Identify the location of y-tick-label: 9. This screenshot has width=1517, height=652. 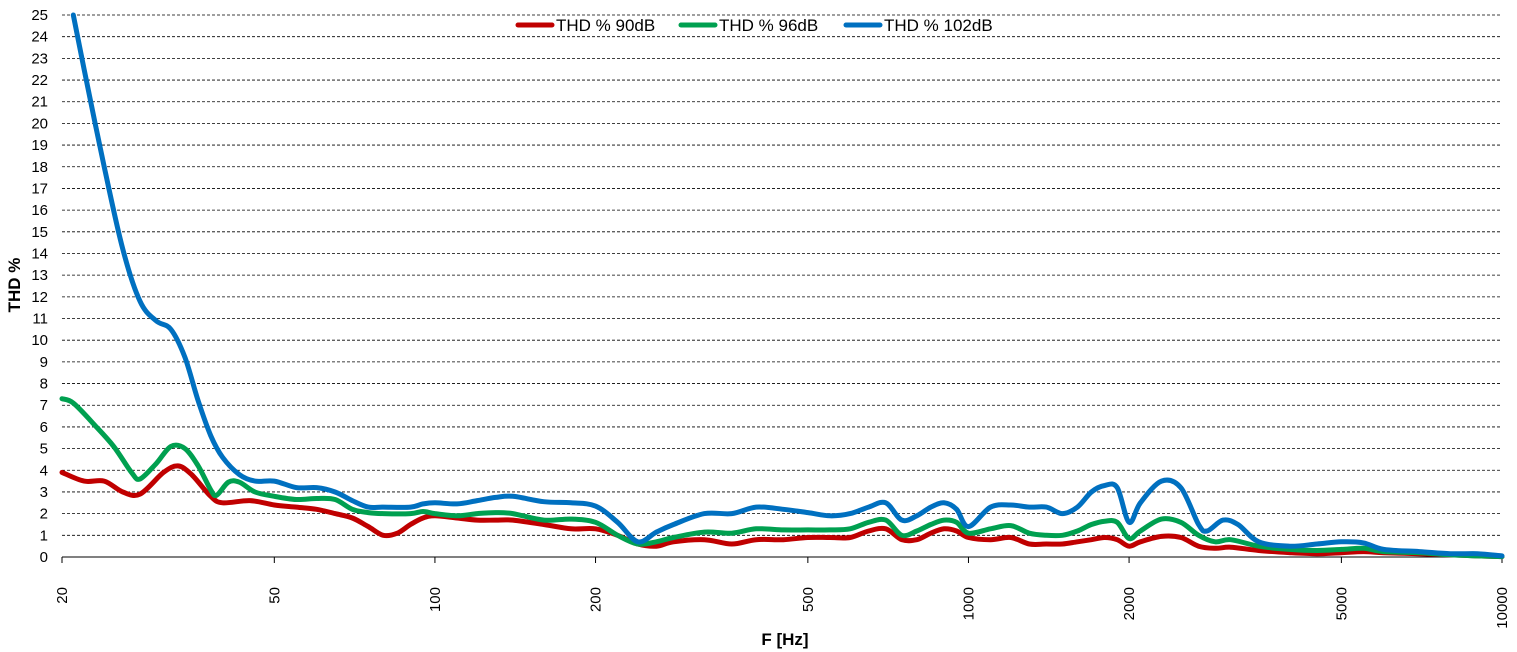
(44, 362).